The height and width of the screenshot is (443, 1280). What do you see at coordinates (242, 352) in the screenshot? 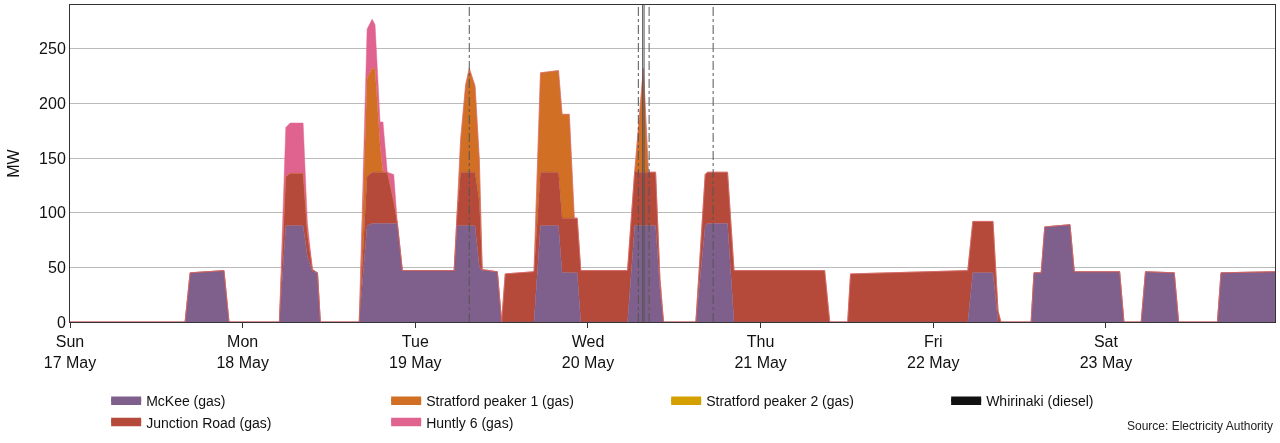
I see `x-tick-label: Mon 18 May` at bounding box center [242, 352].